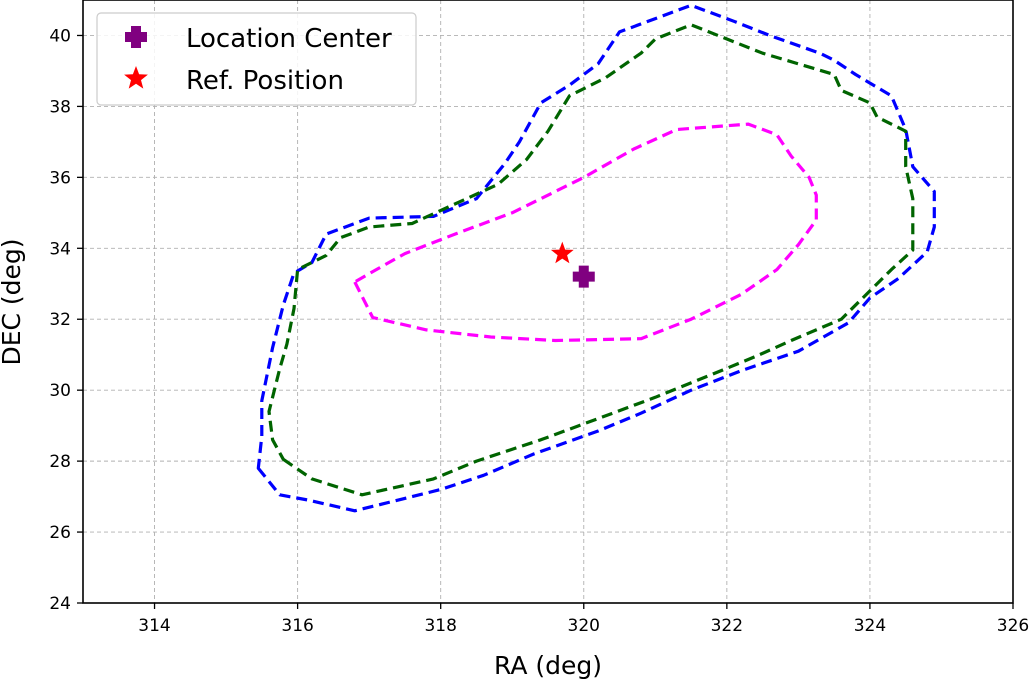  I want to click on ref-position-marker, so click(562, 252).